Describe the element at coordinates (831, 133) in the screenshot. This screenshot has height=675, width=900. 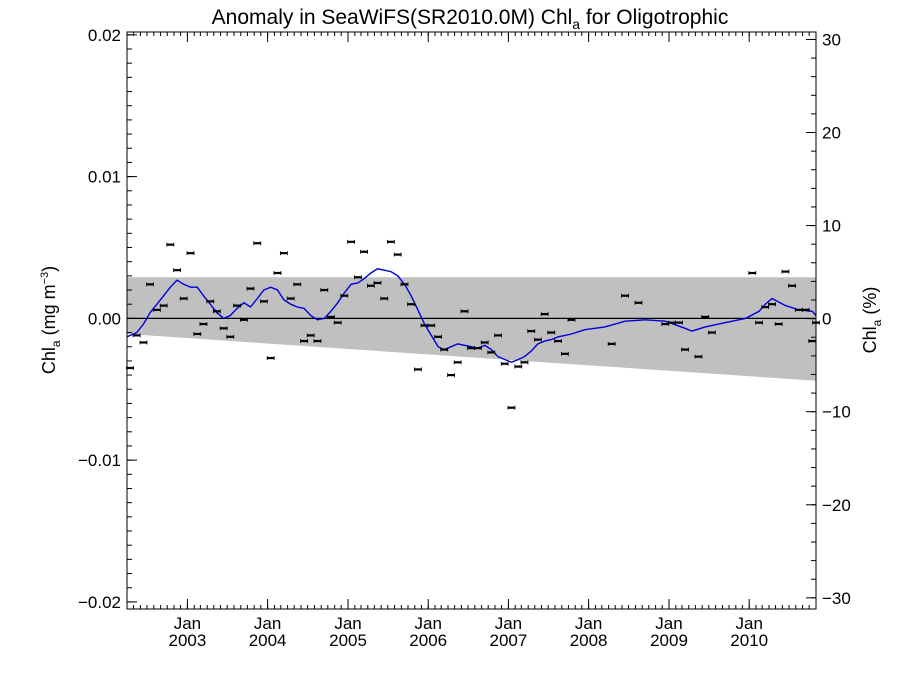
I see `y-right-tick-label: 20` at that location.